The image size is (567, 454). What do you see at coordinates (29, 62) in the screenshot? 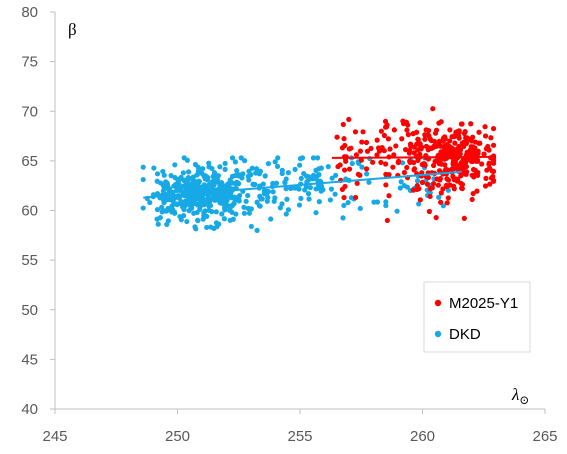
I see `y-tick-label: 75` at bounding box center [29, 62].